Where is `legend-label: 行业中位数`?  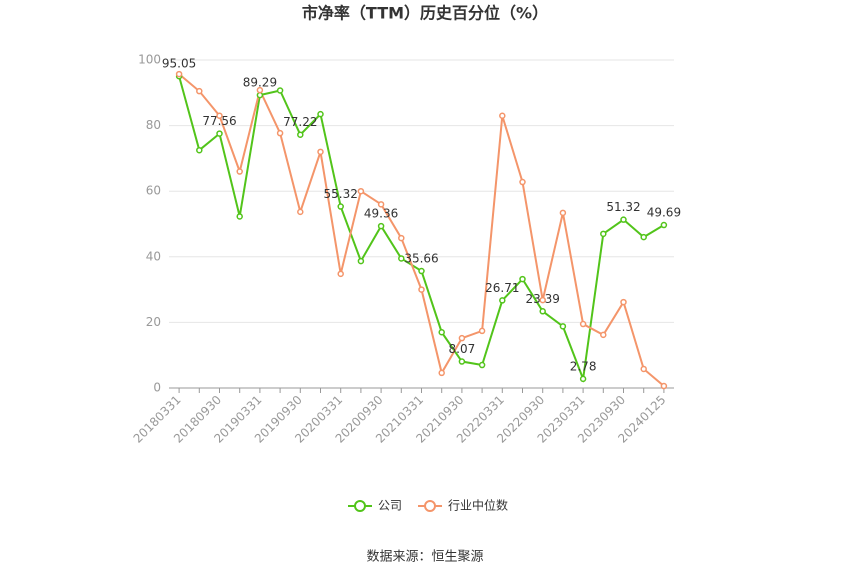 legend-label: 行业中位数 is located at coordinates (478, 505).